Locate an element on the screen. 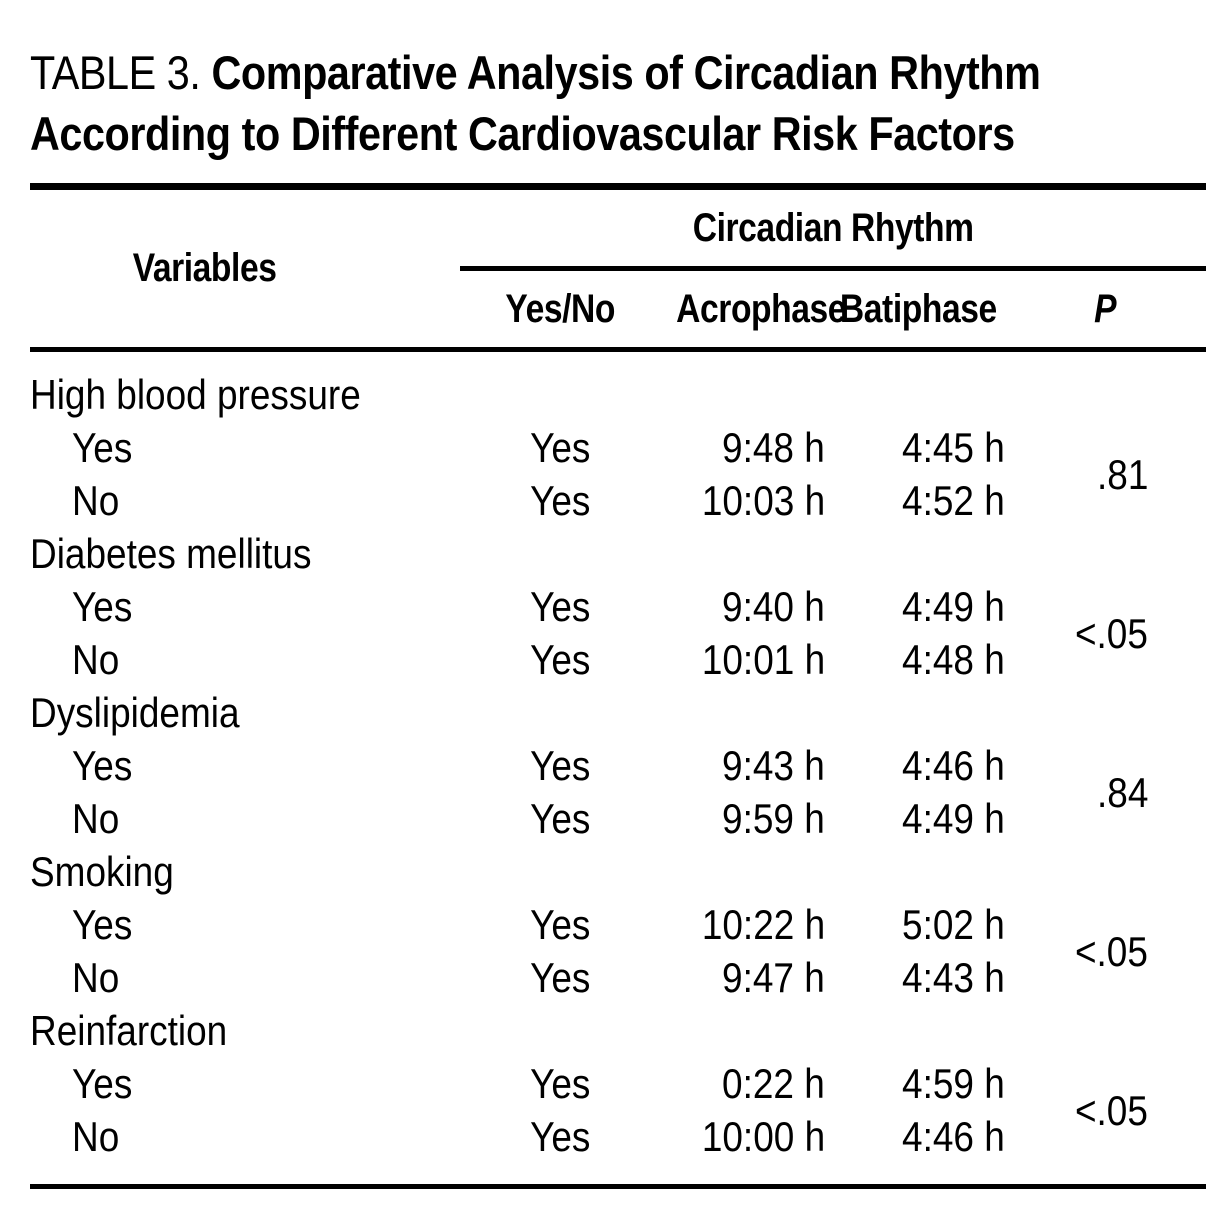 The image size is (1232, 1222). cell-acrophase: 9:40 h is located at coordinates (773, 606).